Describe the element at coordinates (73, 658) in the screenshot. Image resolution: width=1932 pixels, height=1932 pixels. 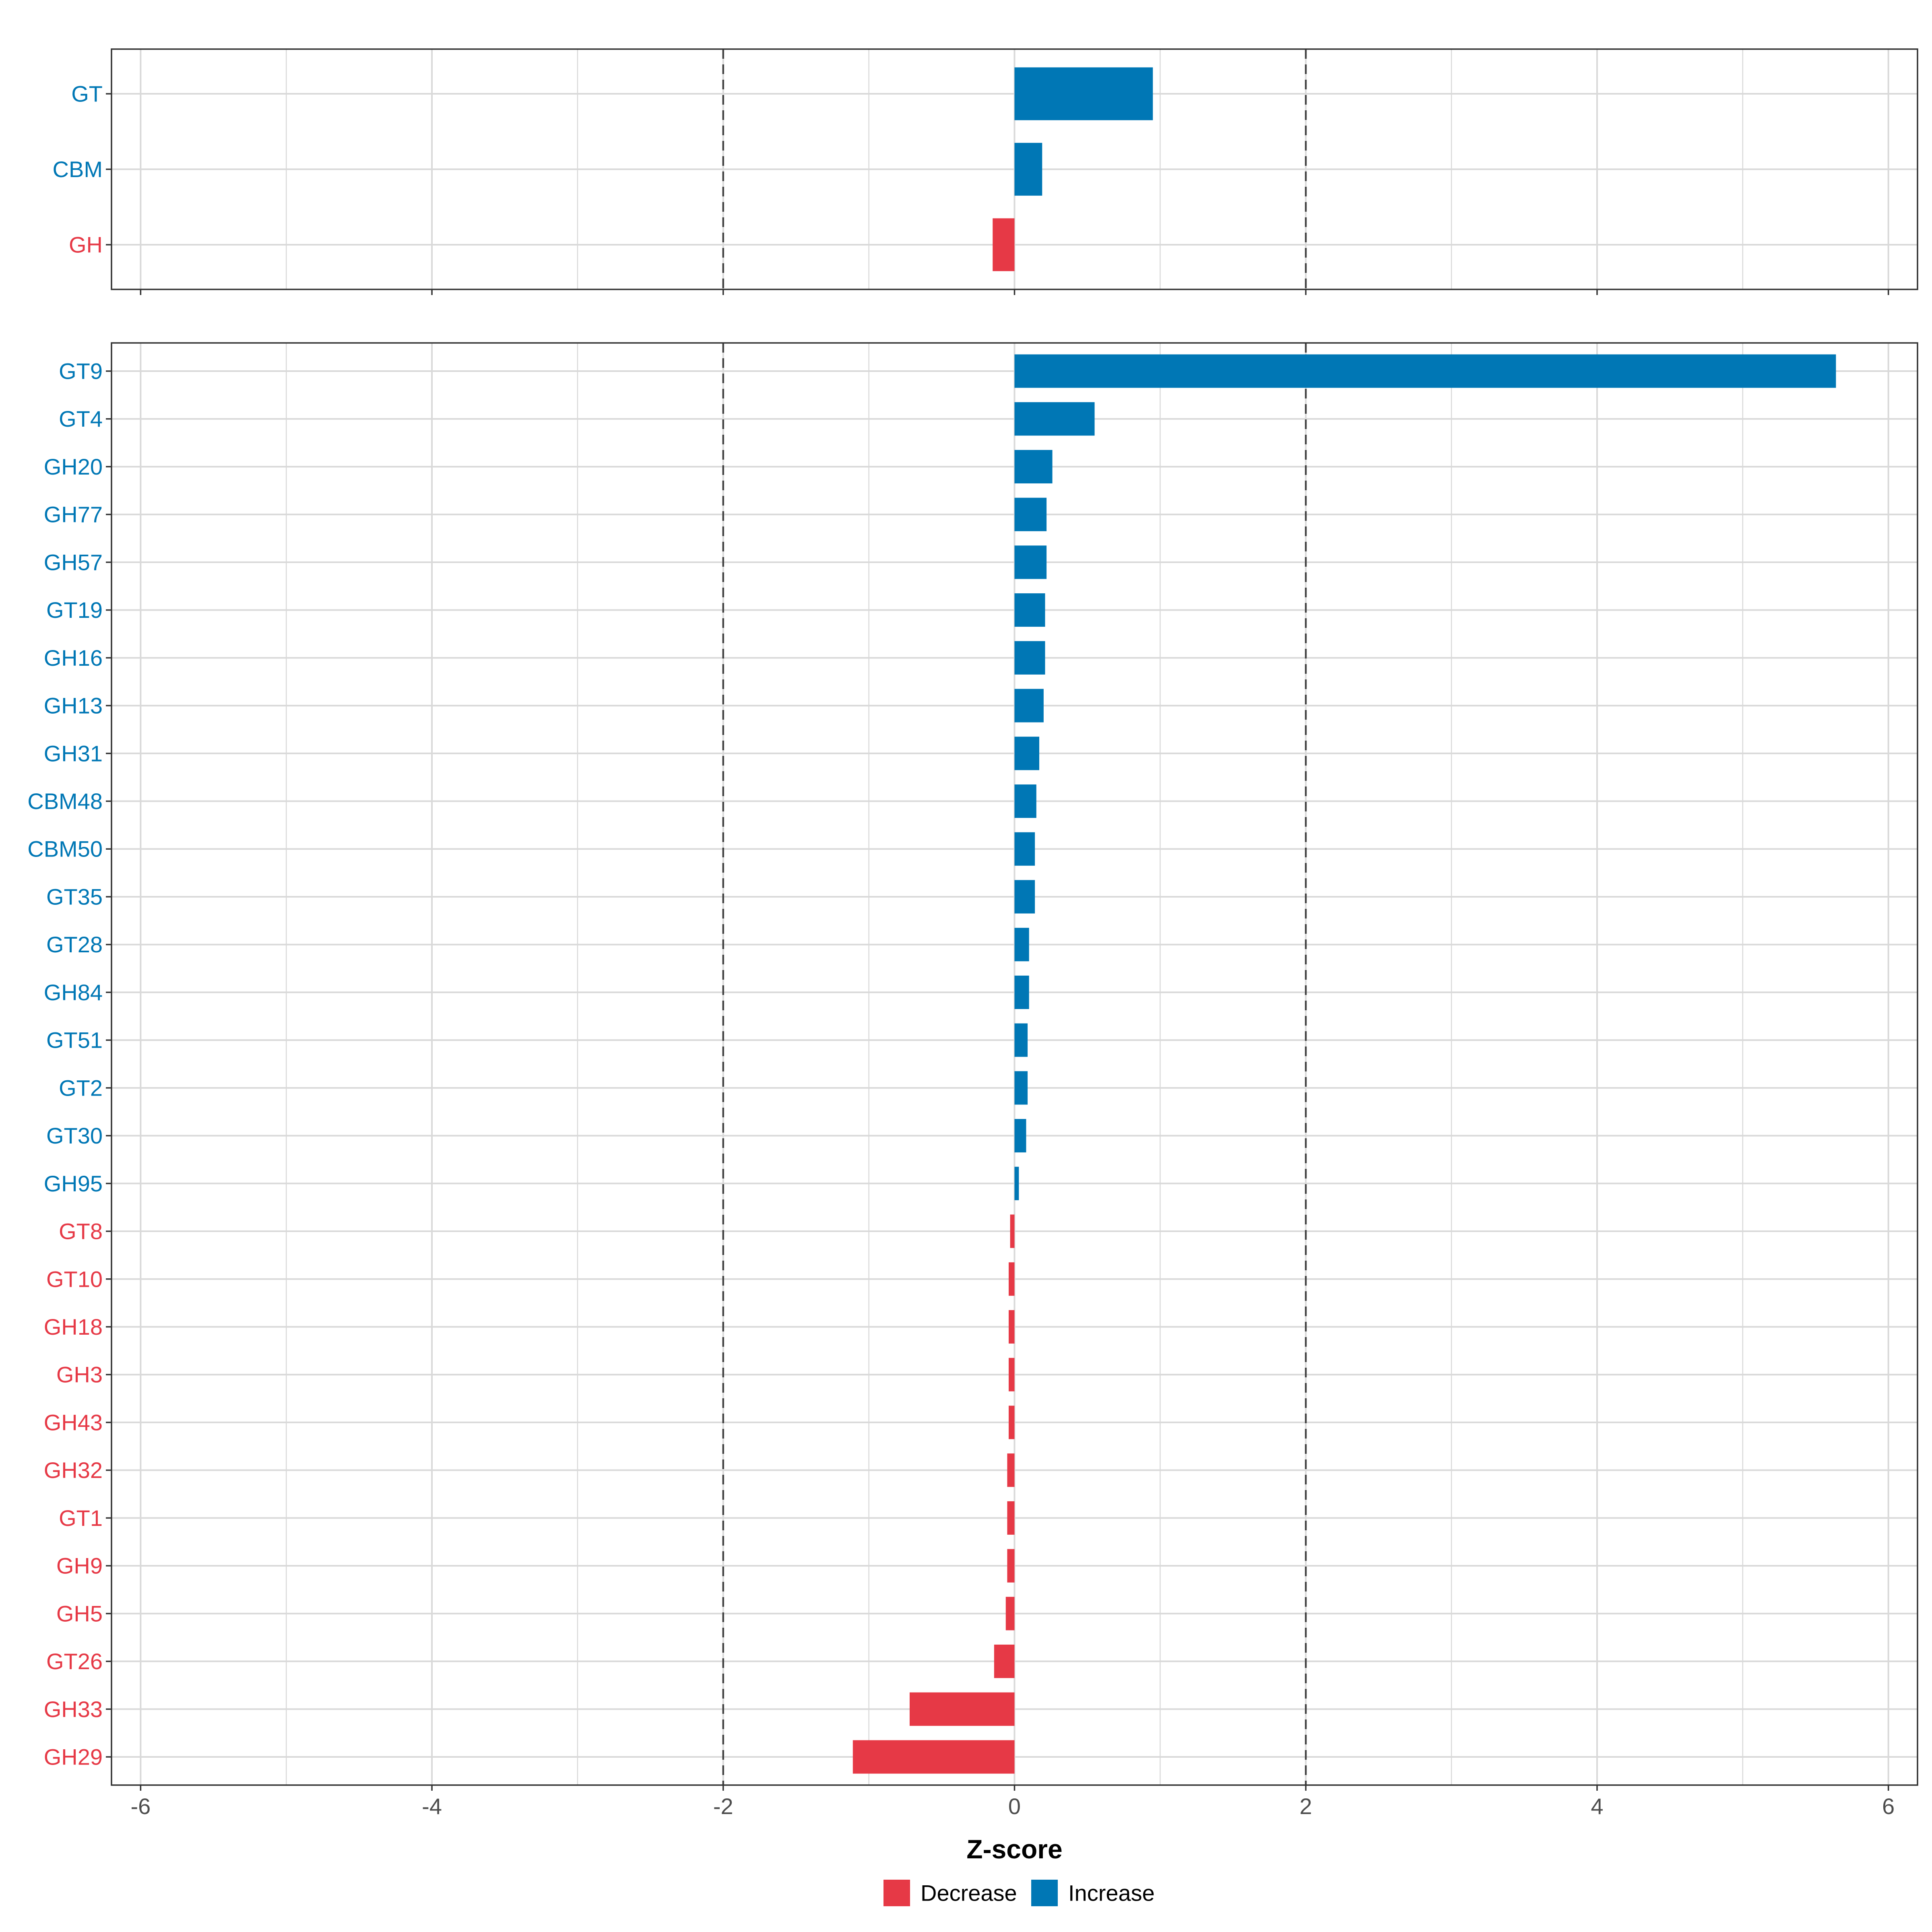
I see `y-tick-label: GH16` at that location.